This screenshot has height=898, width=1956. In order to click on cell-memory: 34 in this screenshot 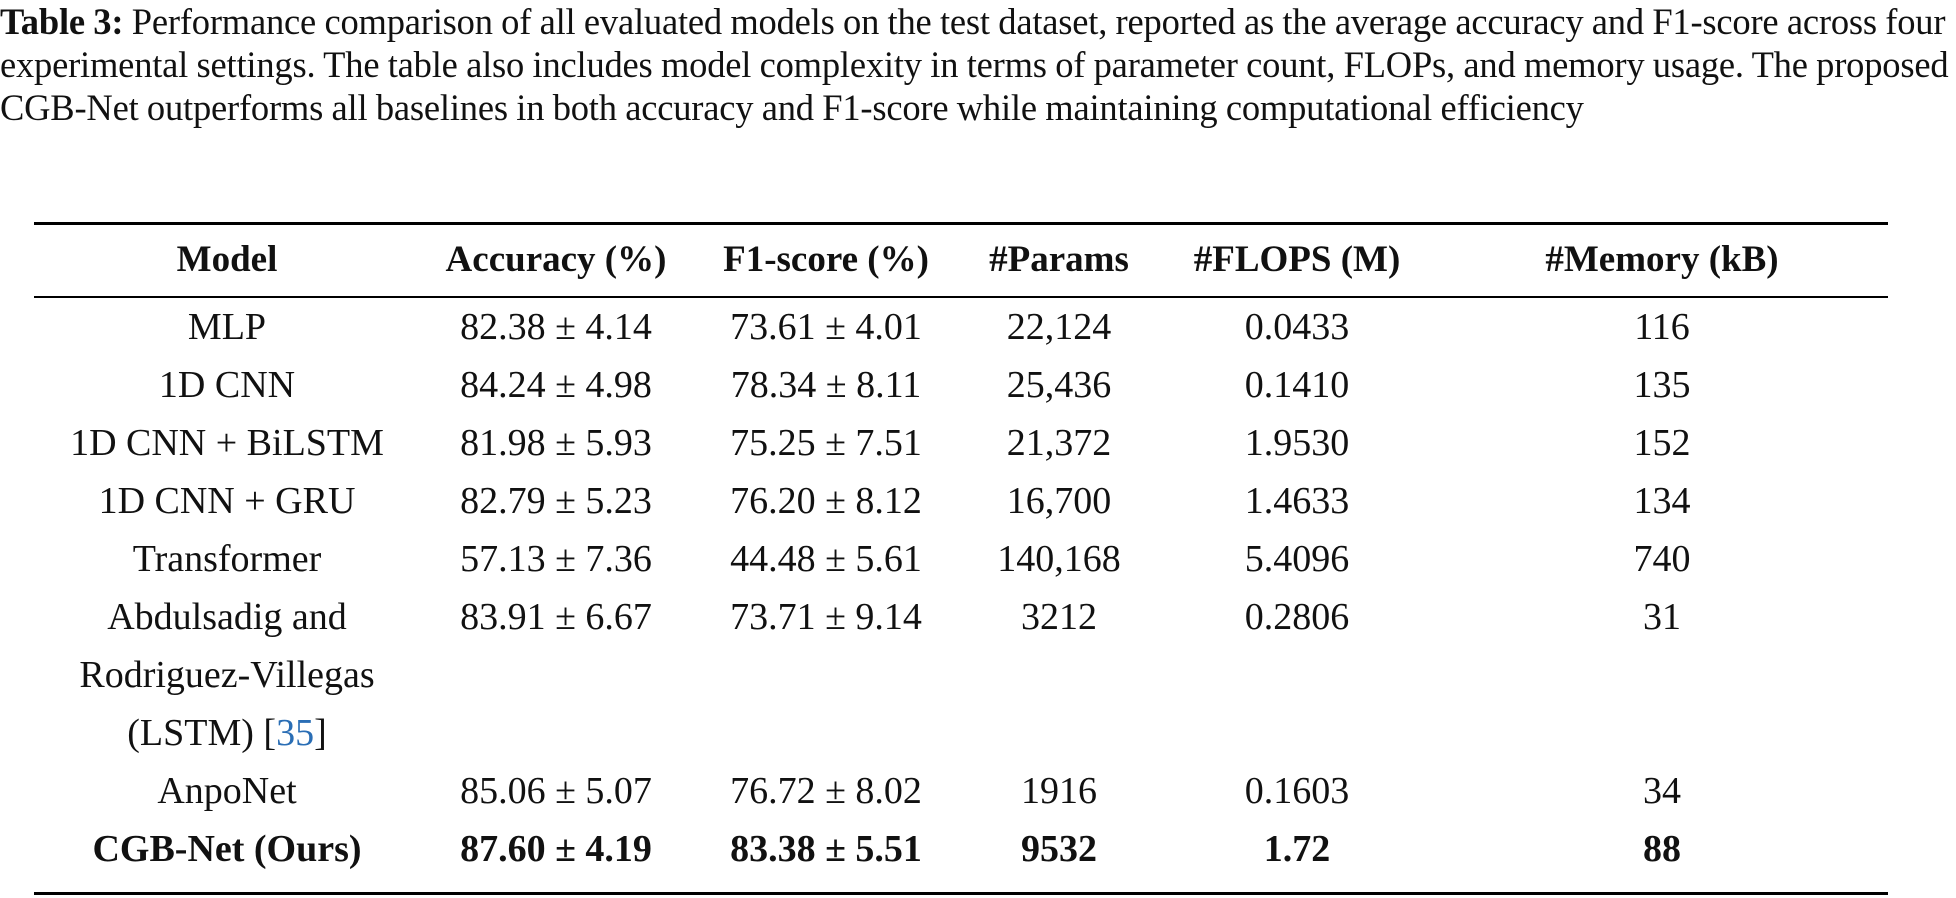, I will do `click(1662, 791)`.